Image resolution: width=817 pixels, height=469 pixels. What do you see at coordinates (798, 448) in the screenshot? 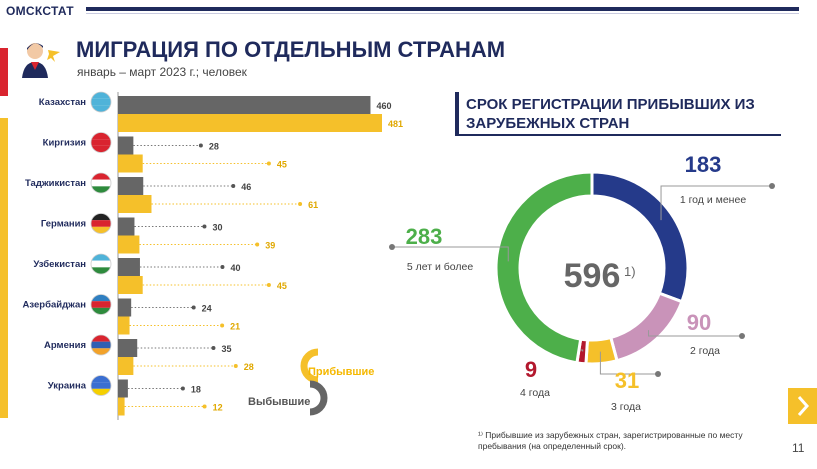
I see `page-number: 11` at bounding box center [798, 448].